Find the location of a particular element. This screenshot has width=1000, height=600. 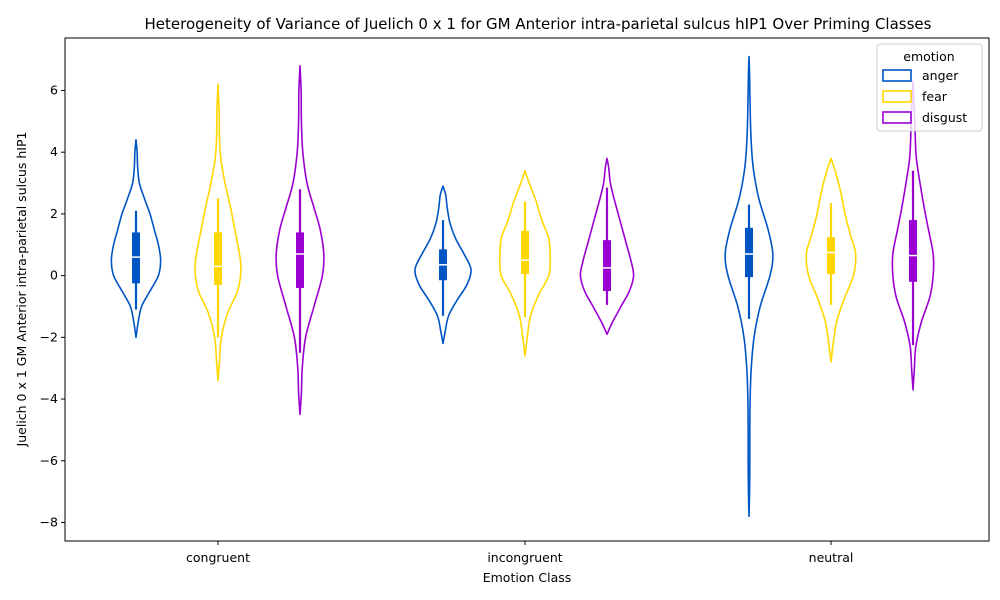

violin-anger-congruent is located at coordinates (136, 239).